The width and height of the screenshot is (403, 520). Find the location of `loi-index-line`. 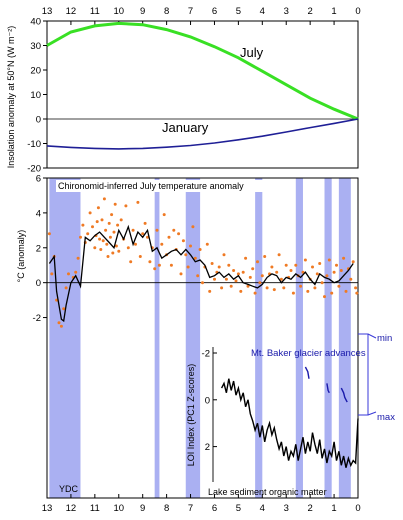

loi-index-line is located at coordinates (289, 423).